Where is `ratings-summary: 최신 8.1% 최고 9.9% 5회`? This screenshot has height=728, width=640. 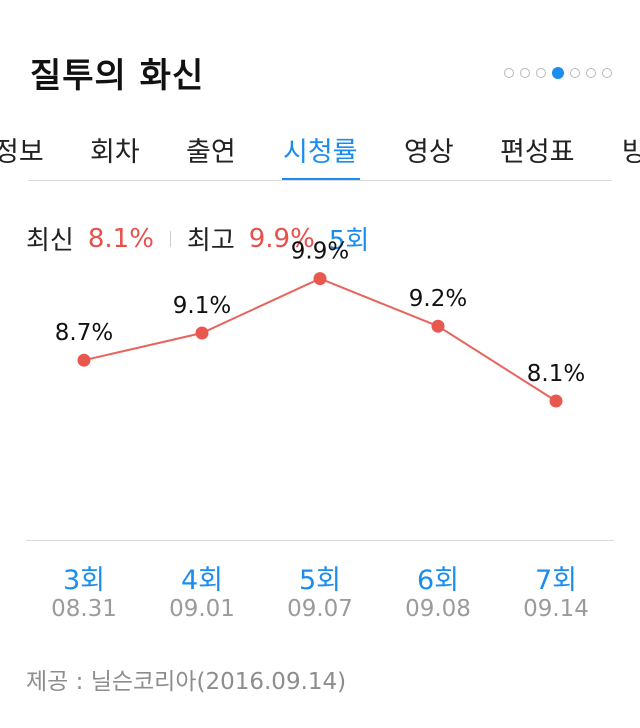
ratings-summary: 최신 8.1% 최고 9.9% 5회 is located at coordinates (197, 238).